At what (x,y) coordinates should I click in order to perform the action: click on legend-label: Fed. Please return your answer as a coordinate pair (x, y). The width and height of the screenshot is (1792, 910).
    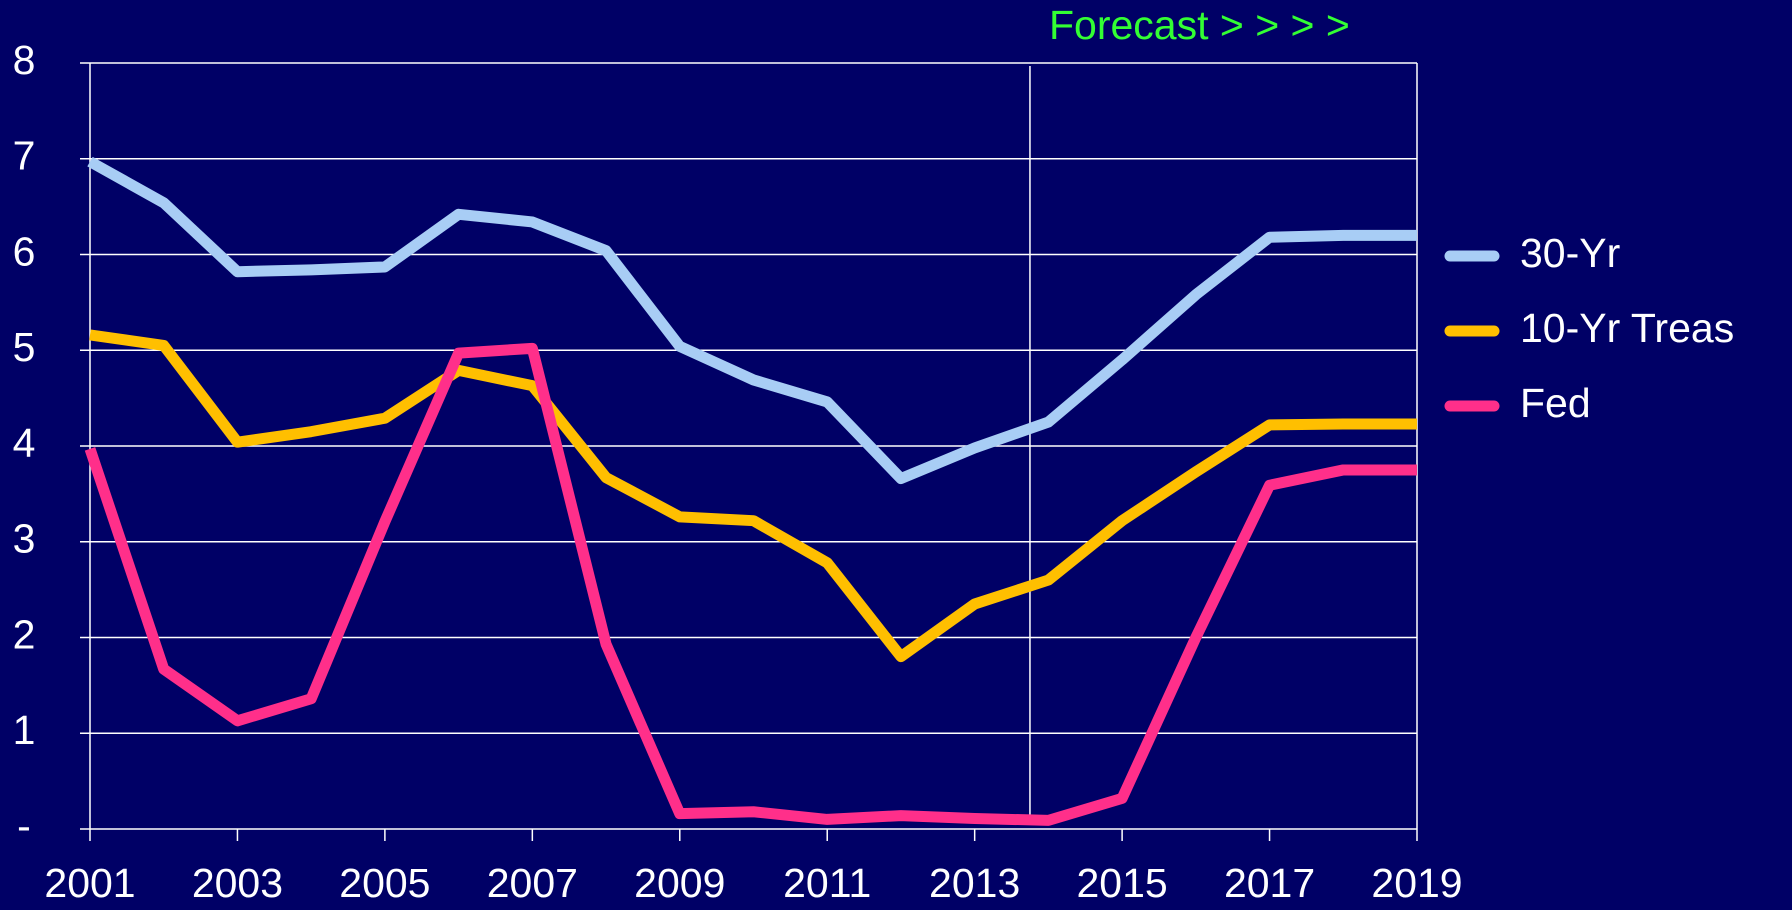
    Looking at the image, I should click on (1555, 403).